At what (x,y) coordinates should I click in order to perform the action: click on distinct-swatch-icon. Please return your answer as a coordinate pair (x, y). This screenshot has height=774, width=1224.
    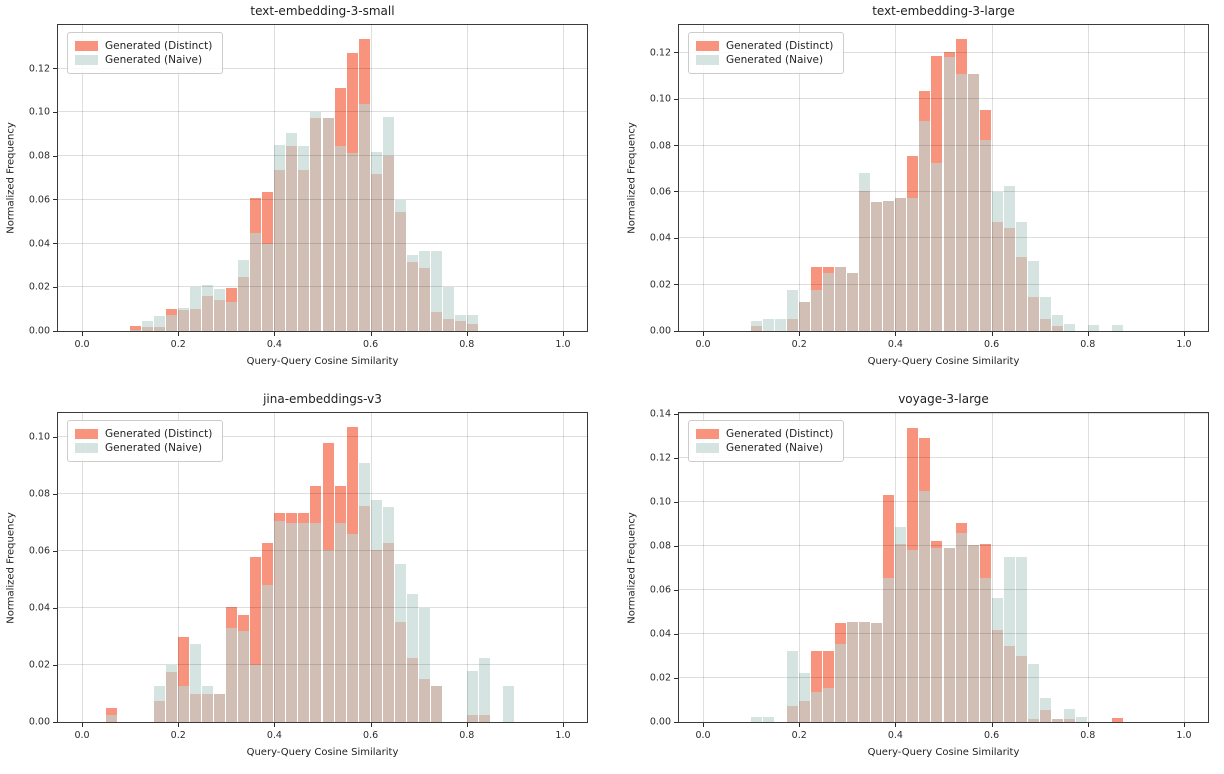
    Looking at the image, I should click on (86, 46).